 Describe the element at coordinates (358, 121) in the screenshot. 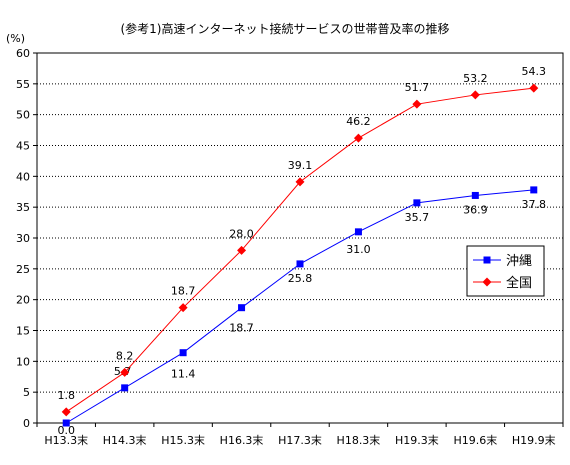

I see `data-label: 46.2` at that location.